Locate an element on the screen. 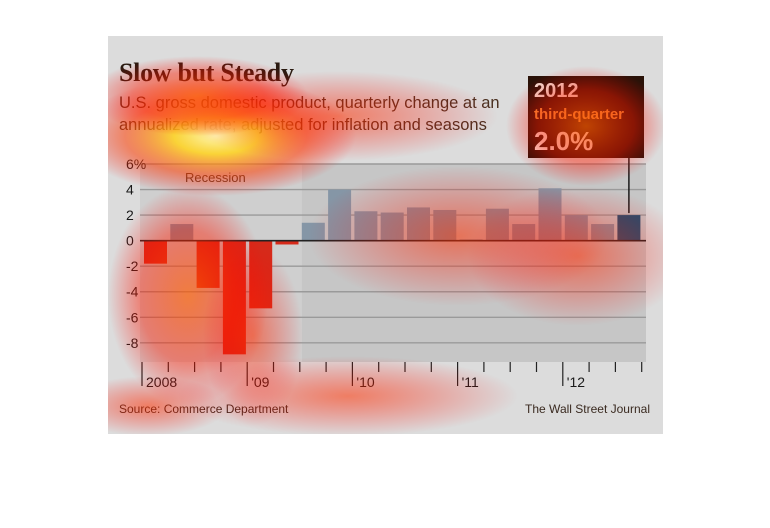 This screenshot has width=770, height=528. callout-value: 2.0% is located at coordinates (564, 141).